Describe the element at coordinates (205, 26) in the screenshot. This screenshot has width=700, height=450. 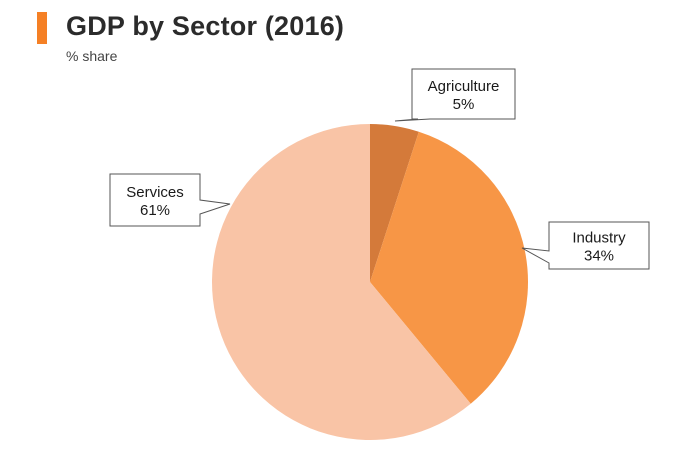
I see `chart-title: GDP by Sector (2016)` at that location.